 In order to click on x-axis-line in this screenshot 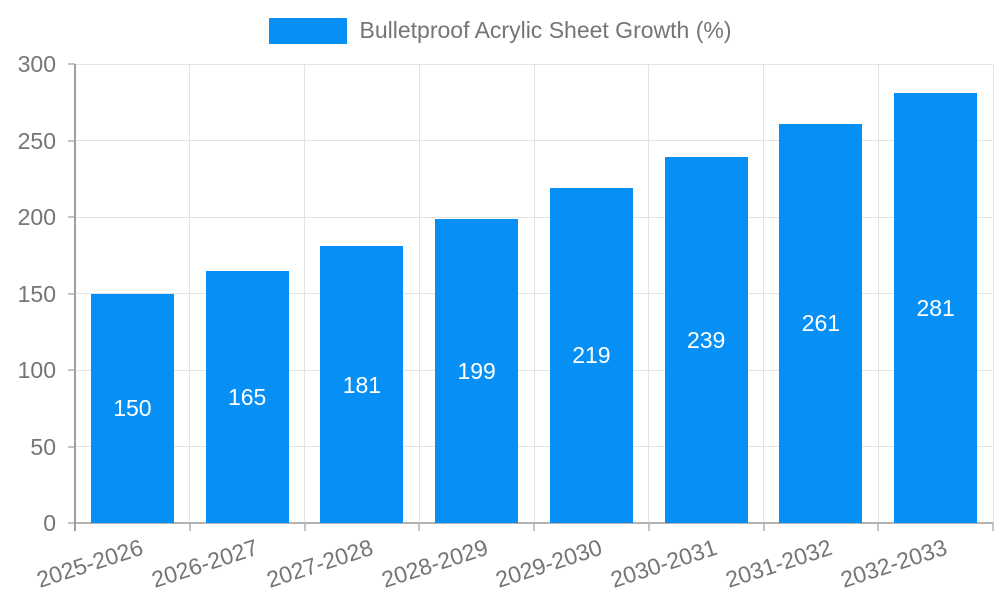, I will do `click(534, 523)`.